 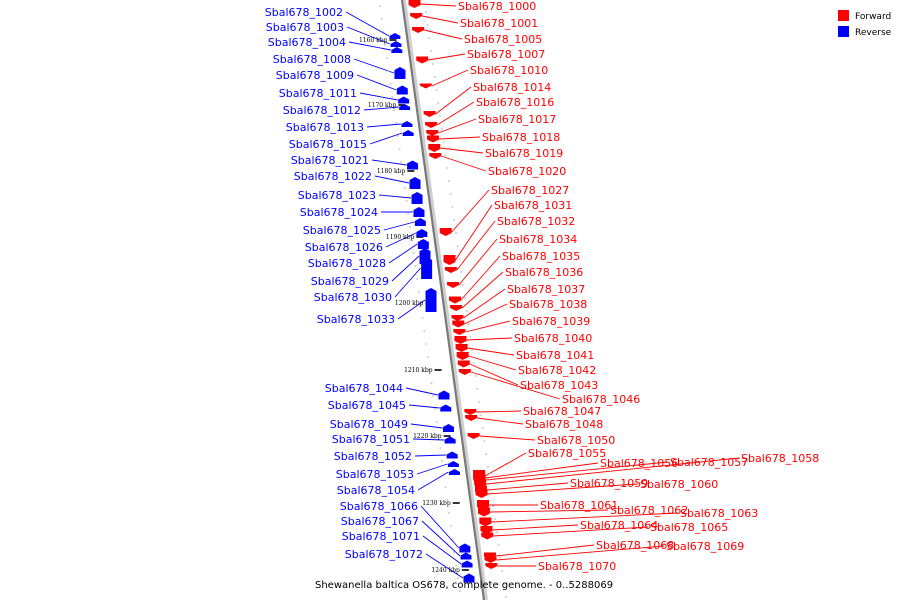 I want to click on reverse-gene-label: Sbal678_1003, so click(x=305, y=27).